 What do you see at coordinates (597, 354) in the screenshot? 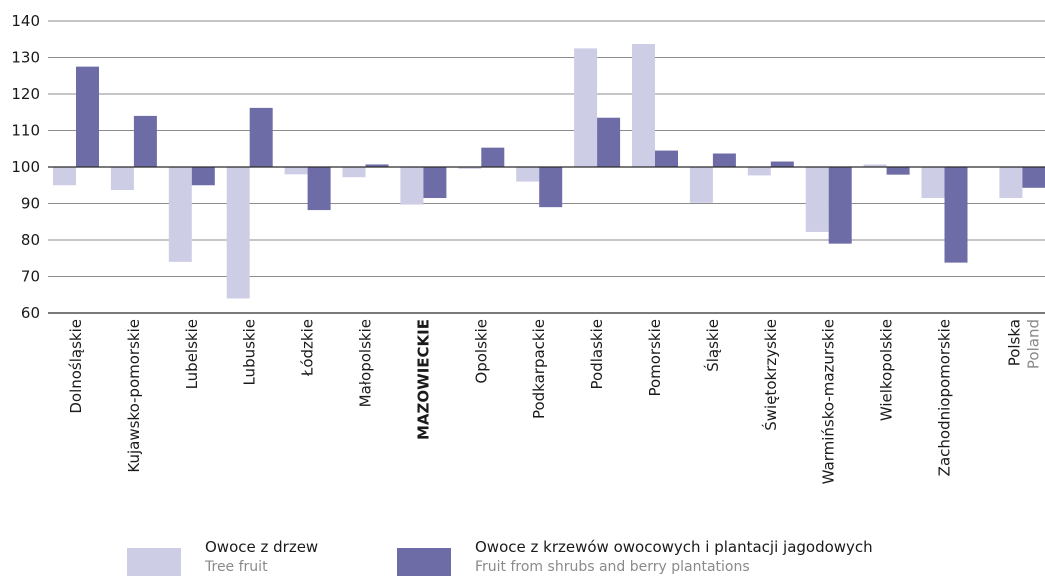
I see `x-tick-label: Podlaskie` at bounding box center [597, 354].